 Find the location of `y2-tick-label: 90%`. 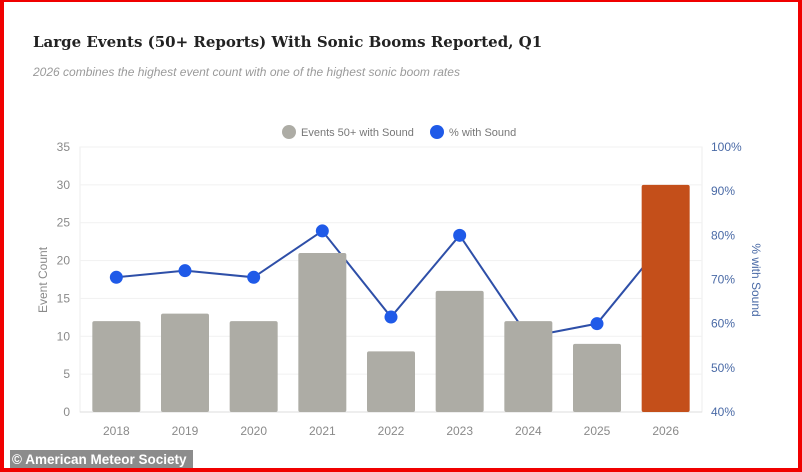

y2-tick-label: 90% is located at coordinates (723, 191).